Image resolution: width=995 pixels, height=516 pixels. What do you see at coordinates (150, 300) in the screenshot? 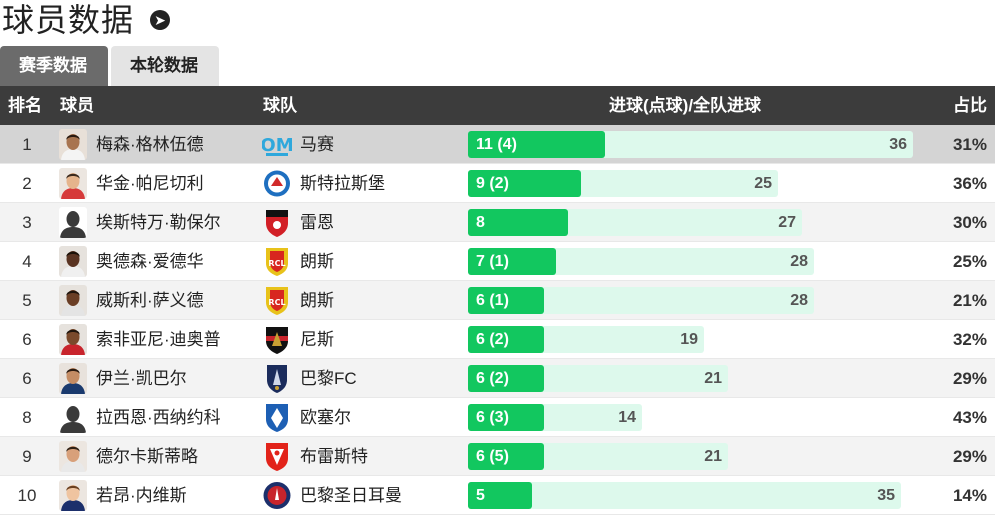
I see `player-name: 威斯利·萨义德` at bounding box center [150, 300].